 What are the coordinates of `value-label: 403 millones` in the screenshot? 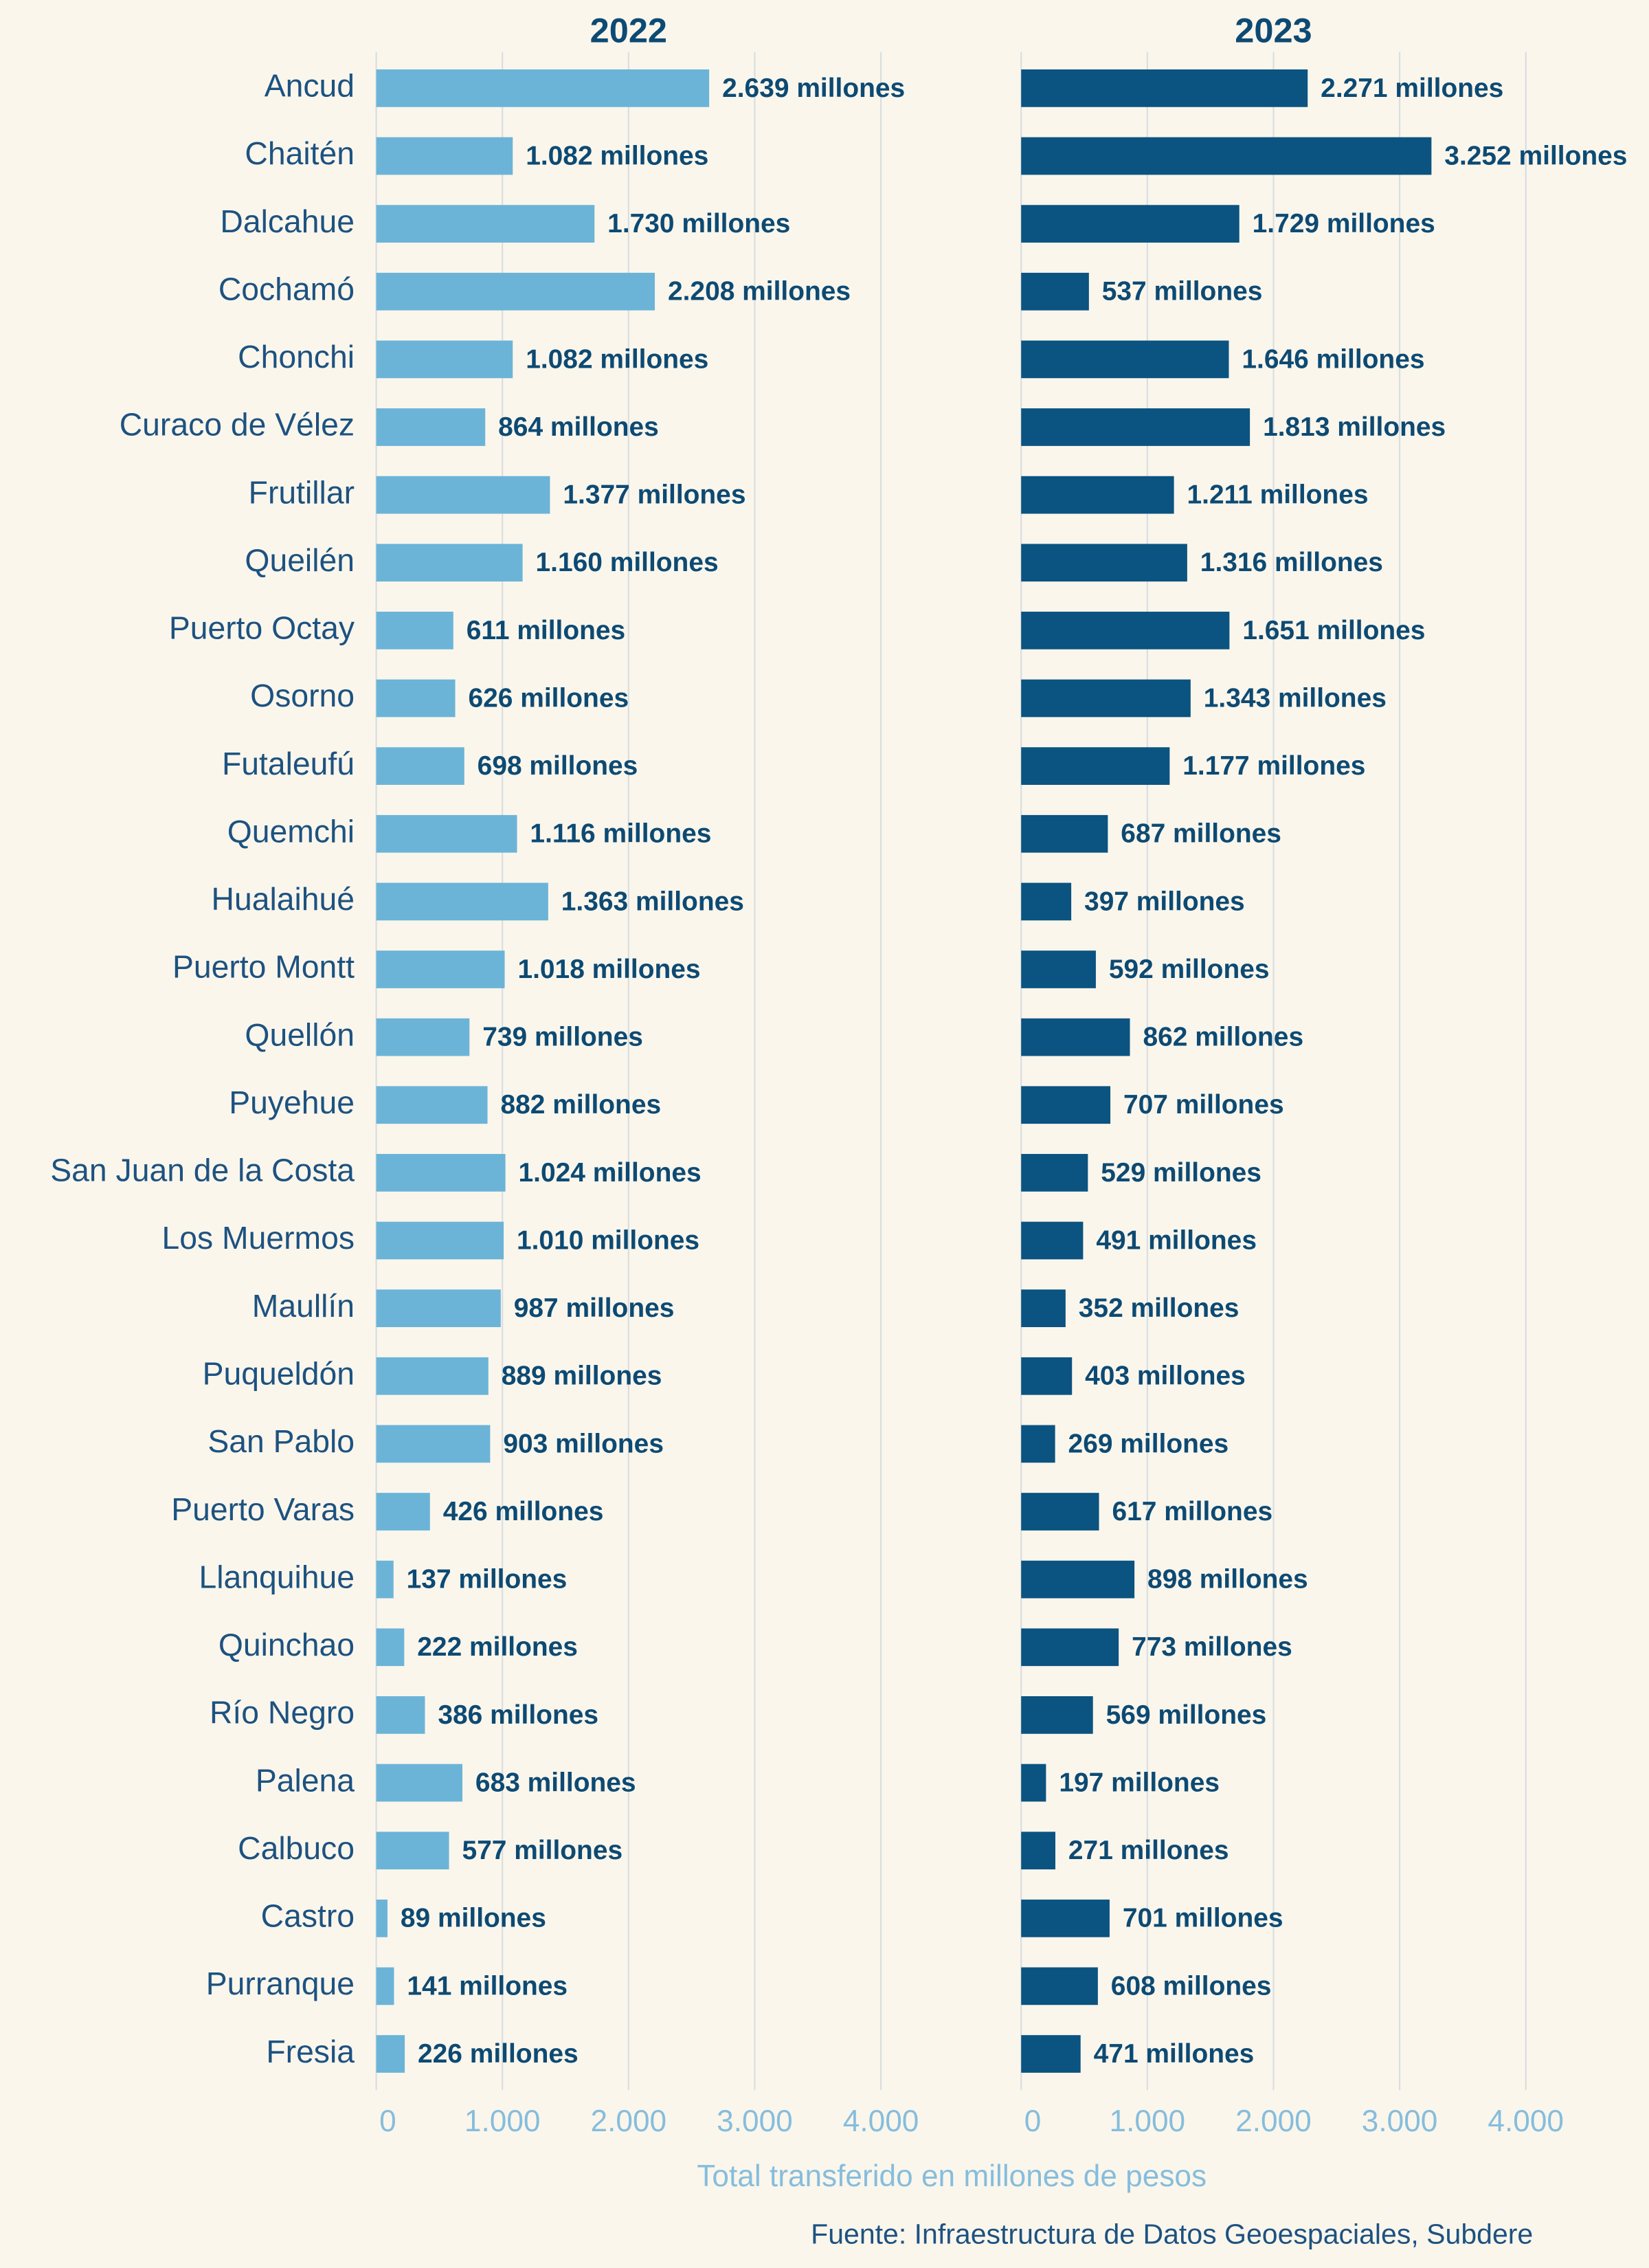 It's located at (1165, 1376).